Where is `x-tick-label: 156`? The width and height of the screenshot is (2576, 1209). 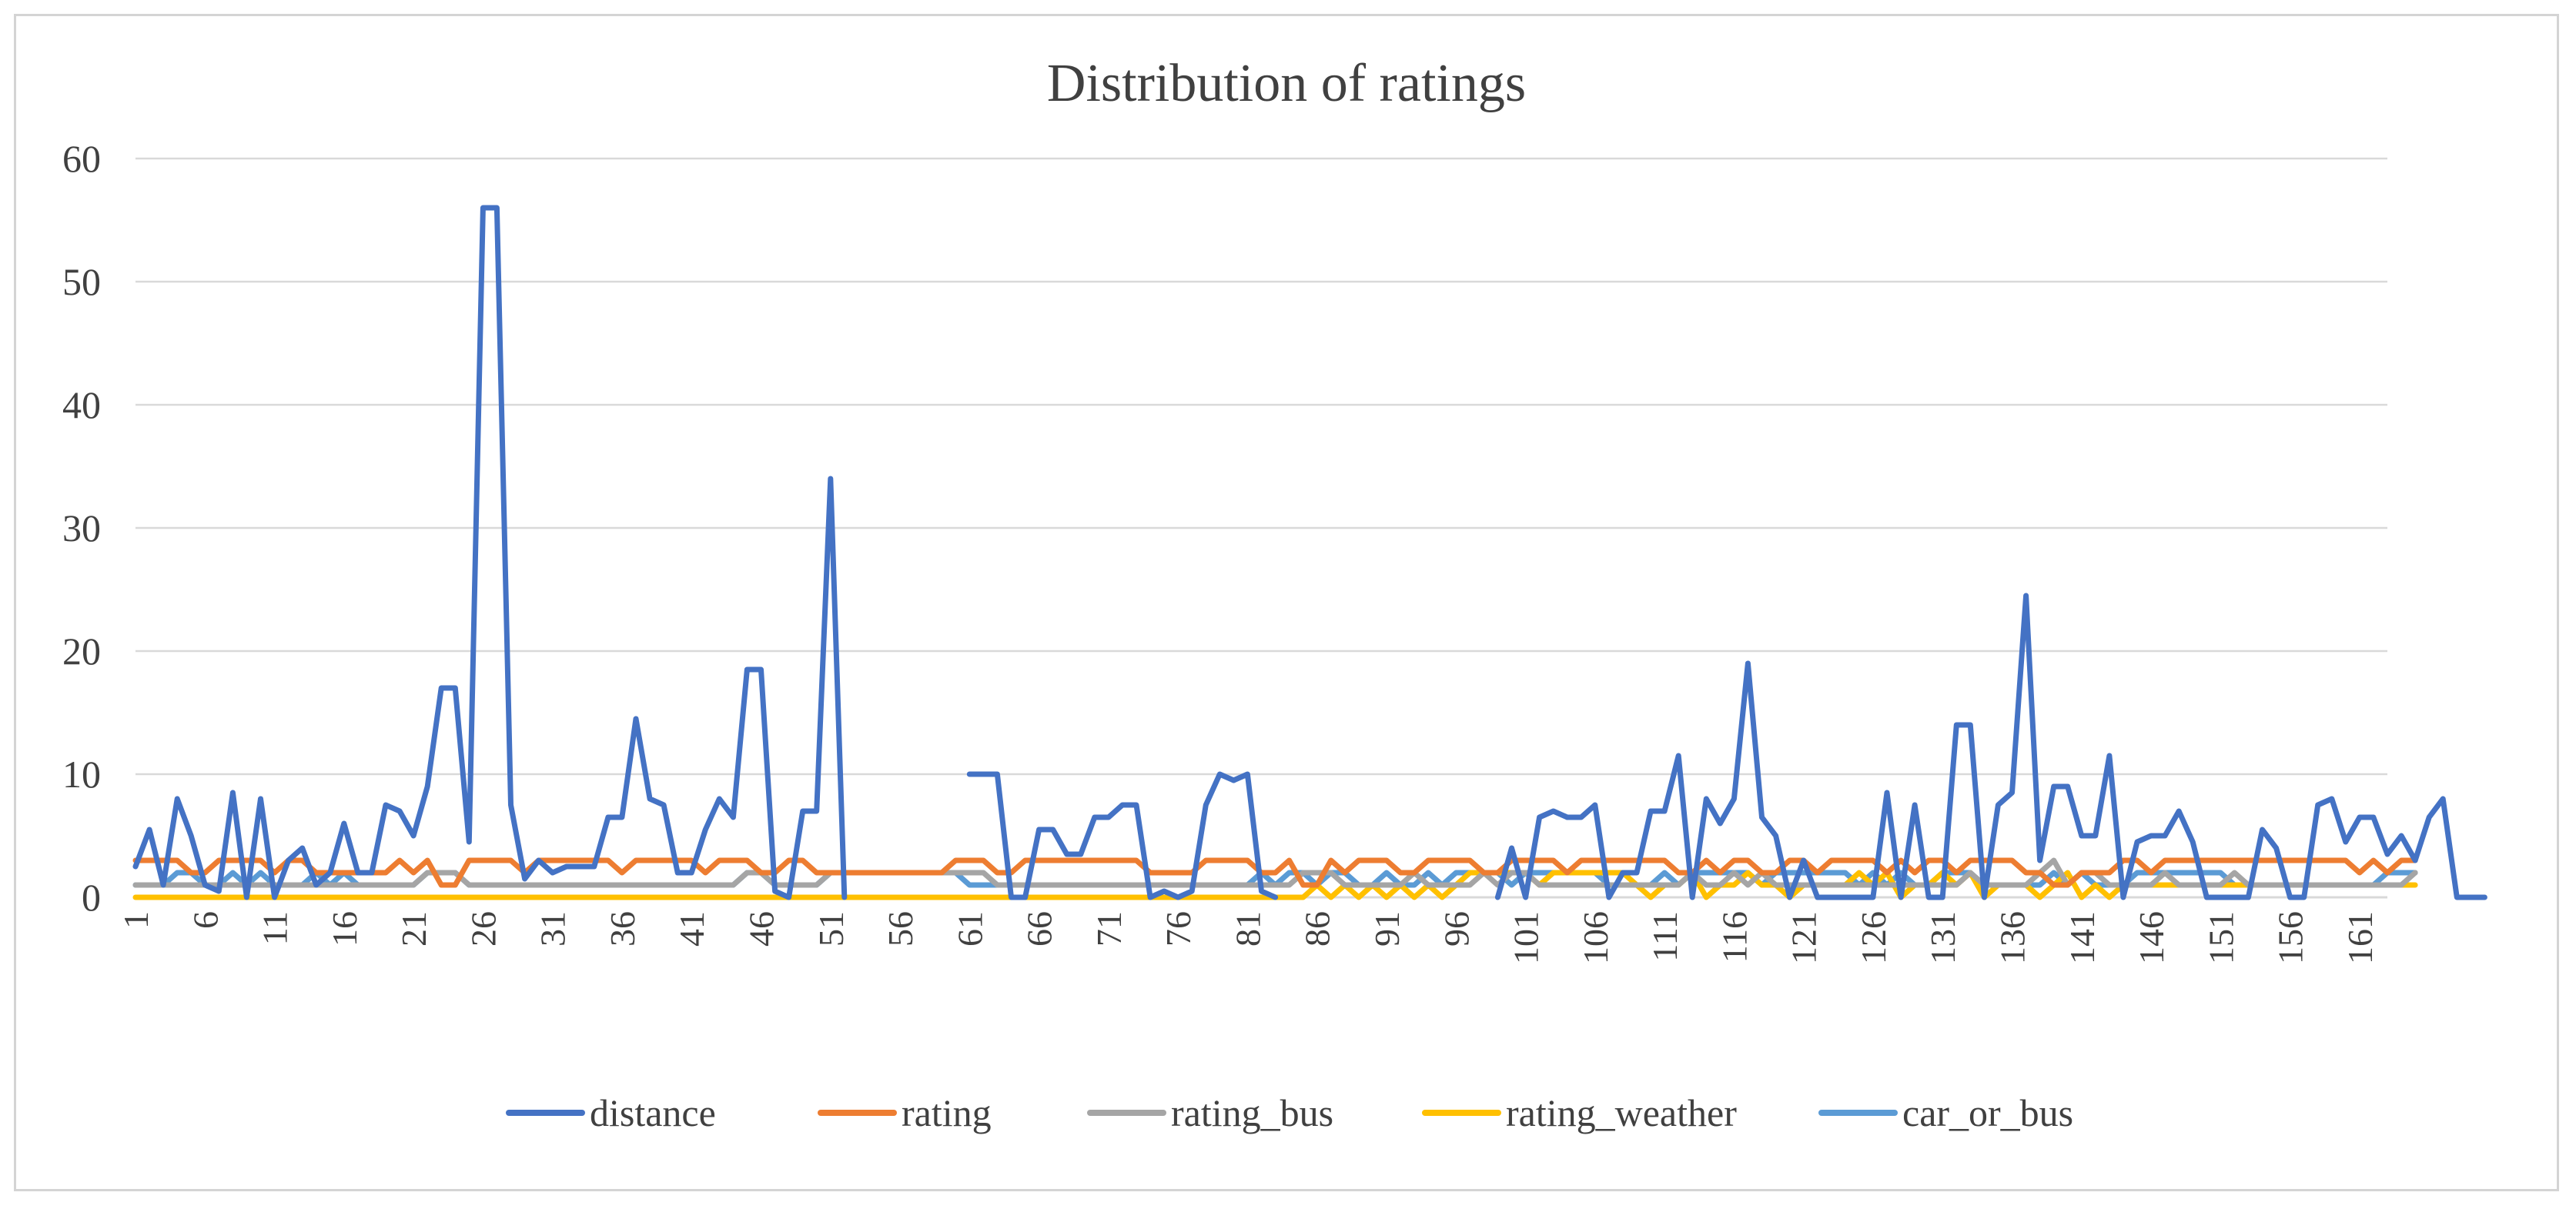 x-tick-label: 156 is located at coordinates (2291, 937).